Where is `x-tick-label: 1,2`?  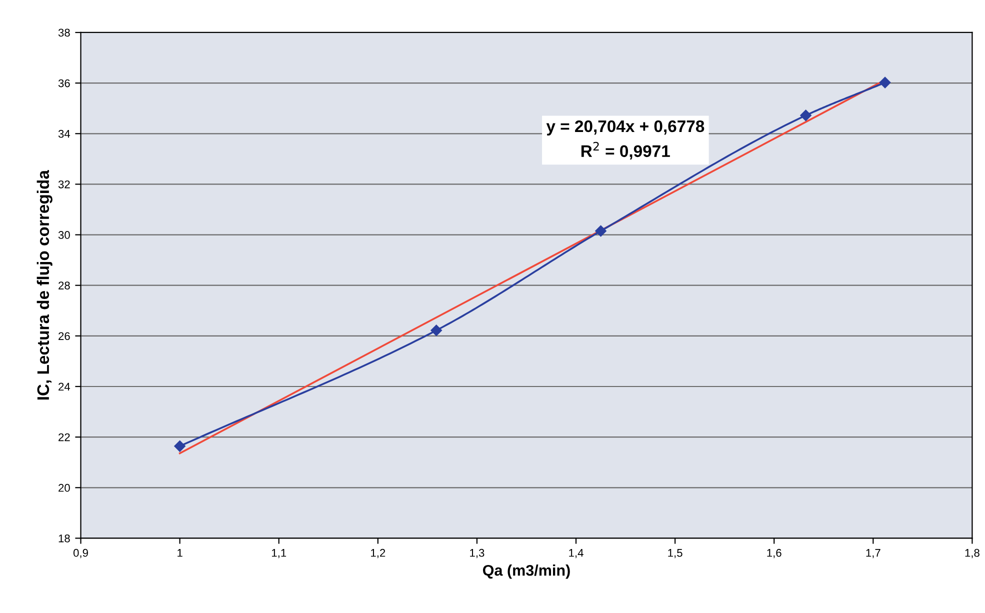 x-tick-label: 1,2 is located at coordinates (378, 553).